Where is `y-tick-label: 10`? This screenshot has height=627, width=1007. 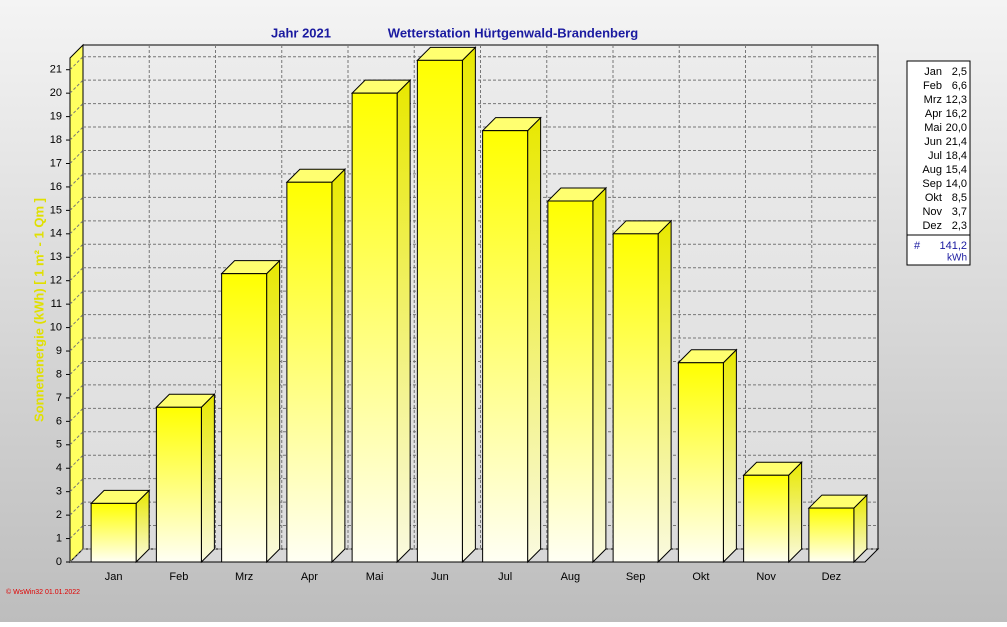
y-tick-label: 10 is located at coordinates (56, 327).